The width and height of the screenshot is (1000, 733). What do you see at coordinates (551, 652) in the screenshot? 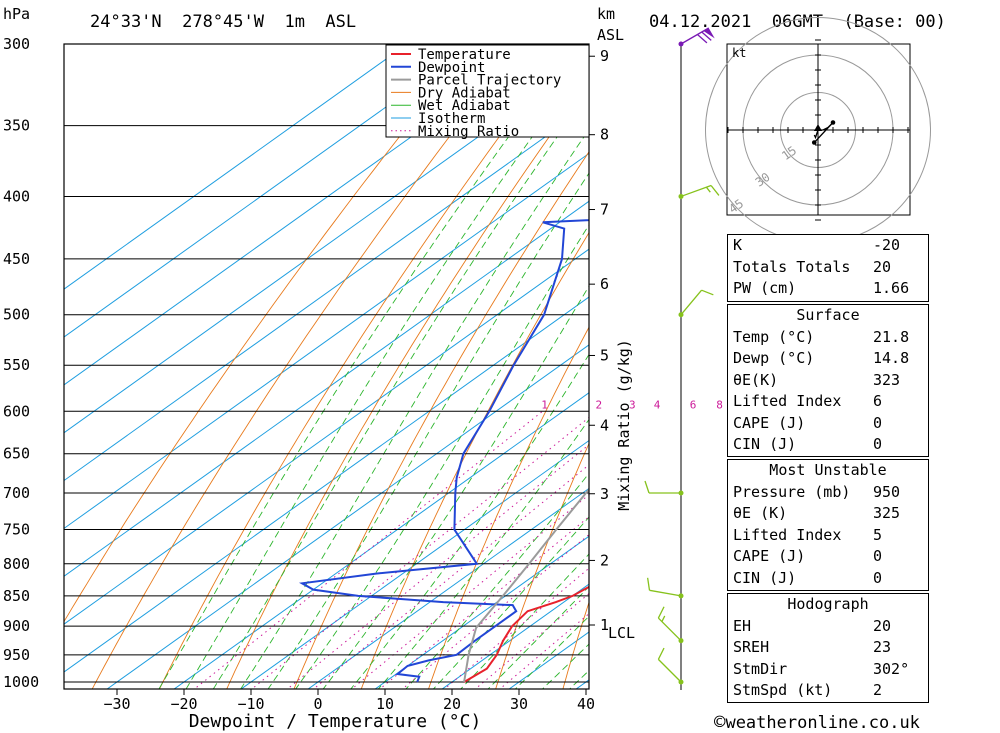
I see `wet-adiabat-line` at bounding box center [551, 652].